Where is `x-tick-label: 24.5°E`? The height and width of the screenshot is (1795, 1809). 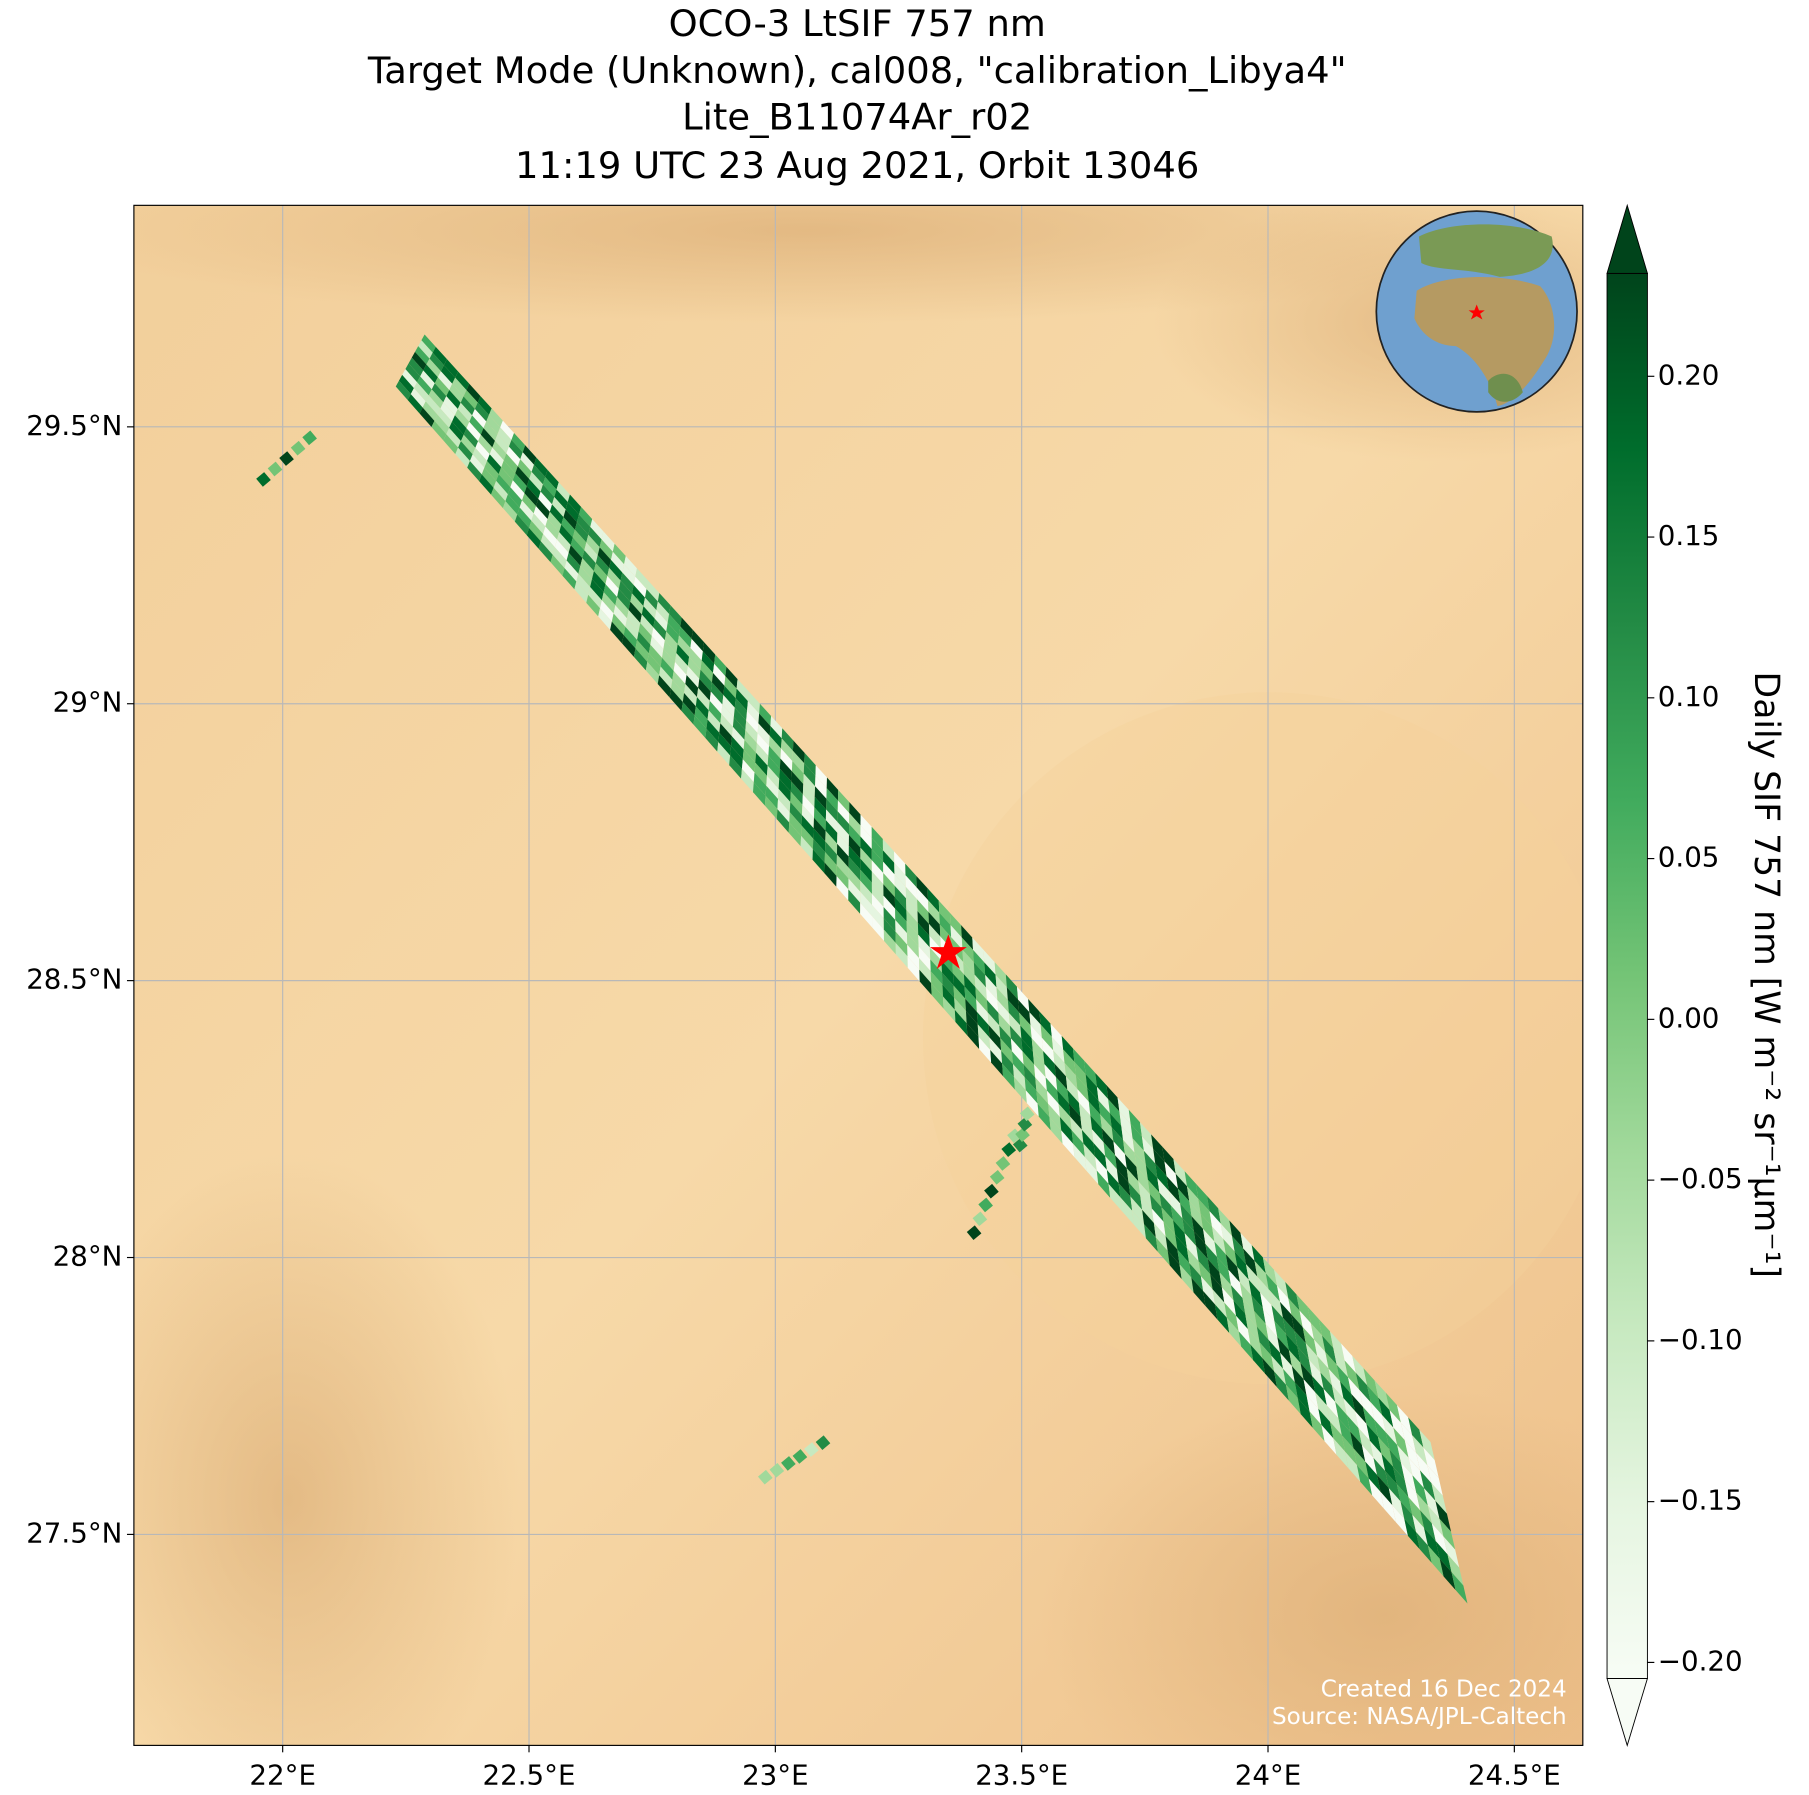 x-tick-label: 24.5°E is located at coordinates (1514, 1775).